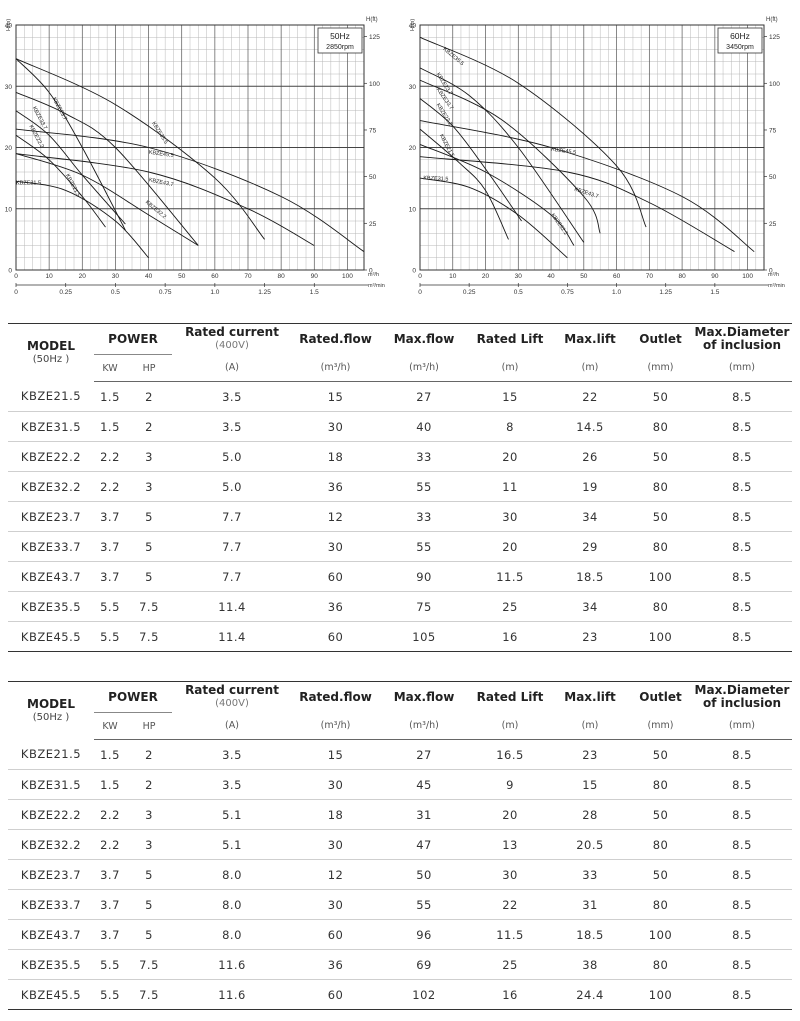 The height and width of the screenshot is (1021, 800). Describe the element at coordinates (510, 874) in the screenshot. I see `rated-lift-cell: 30` at that location.